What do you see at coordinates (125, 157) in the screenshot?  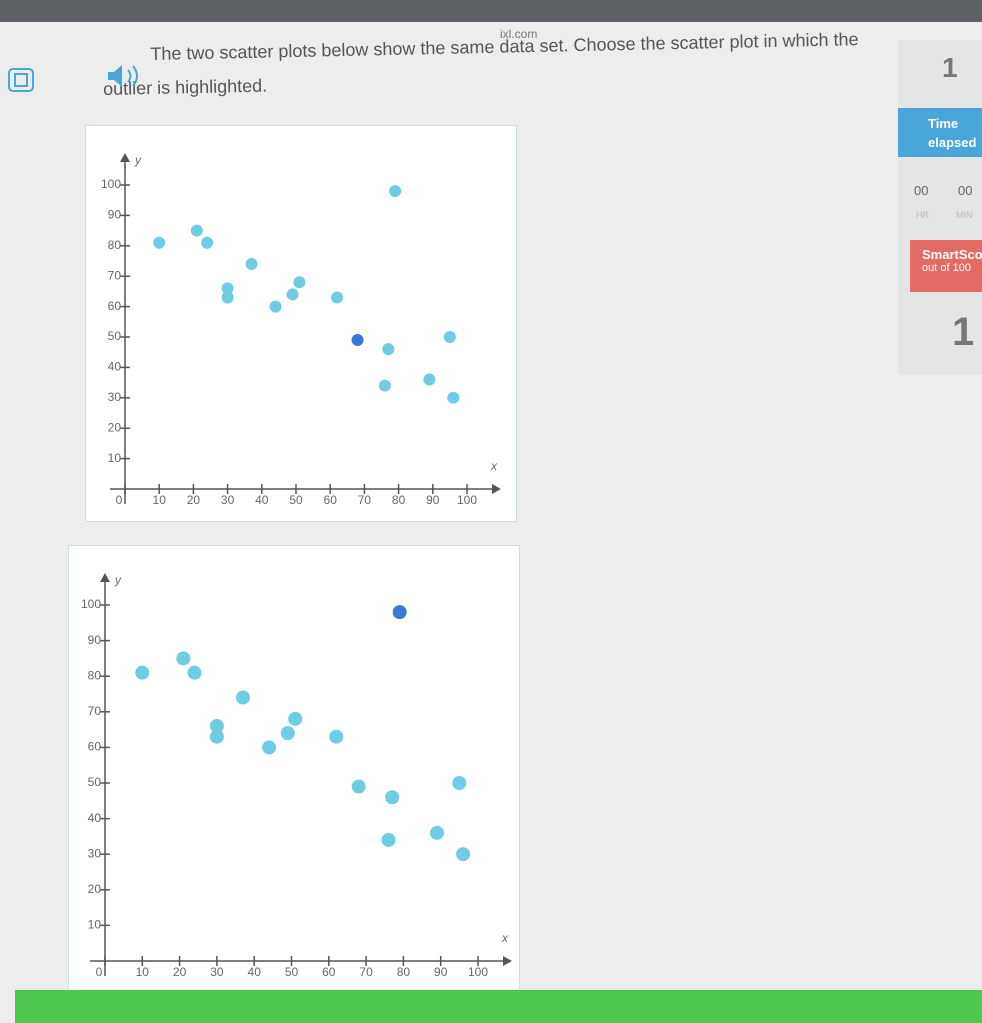 I see `y-arrow` at bounding box center [125, 157].